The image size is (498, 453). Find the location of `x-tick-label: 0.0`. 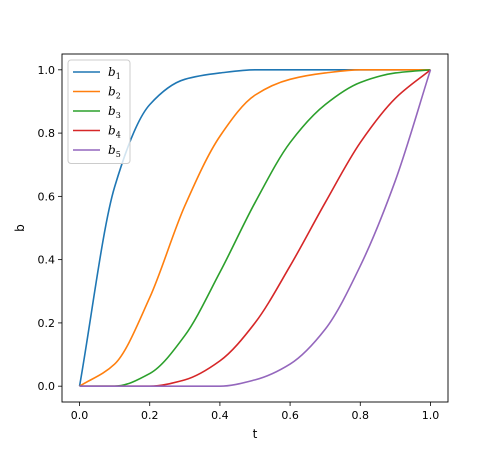

x-tick-label: 0.0 is located at coordinates (80, 415).